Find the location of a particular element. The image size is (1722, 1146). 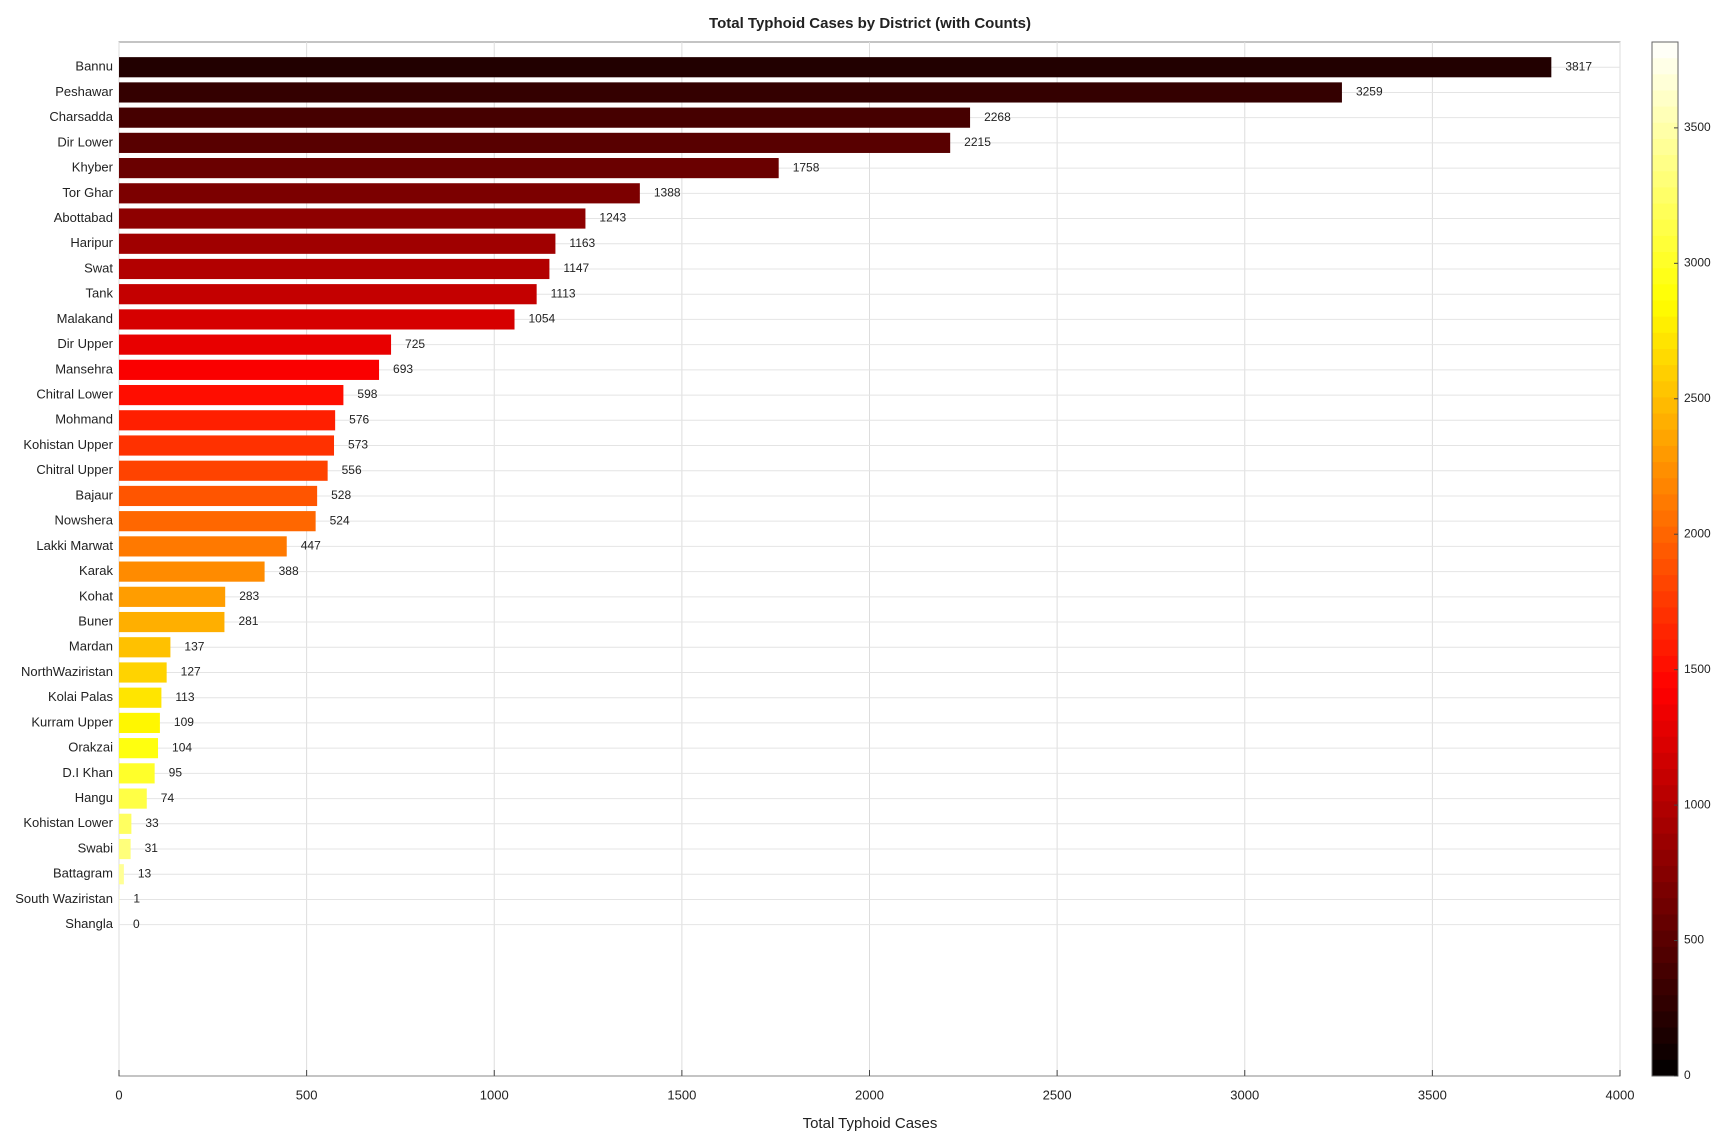

value-label: 524 is located at coordinates (340, 520).